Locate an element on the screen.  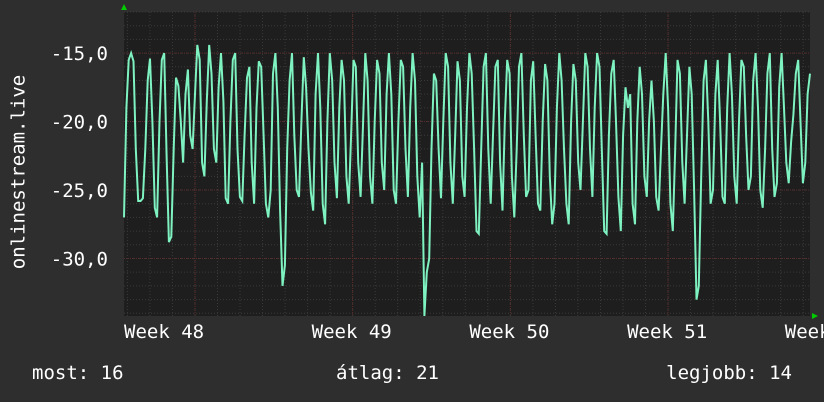
y-axis-label: onlinestream.live is located at coordinates (19, 172).